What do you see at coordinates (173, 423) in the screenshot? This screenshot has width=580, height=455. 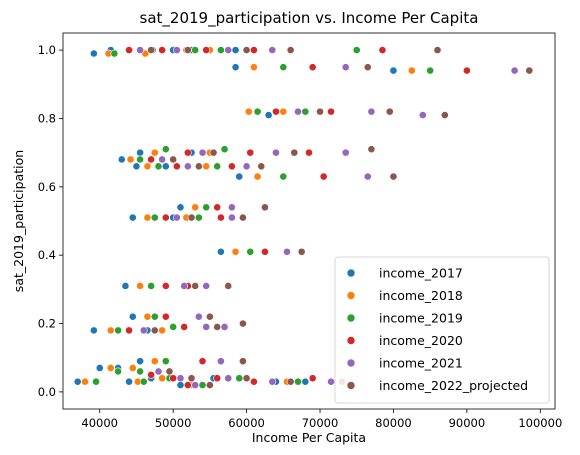 I see `x-tick-label: 50000` at bounding box center [173, 423].